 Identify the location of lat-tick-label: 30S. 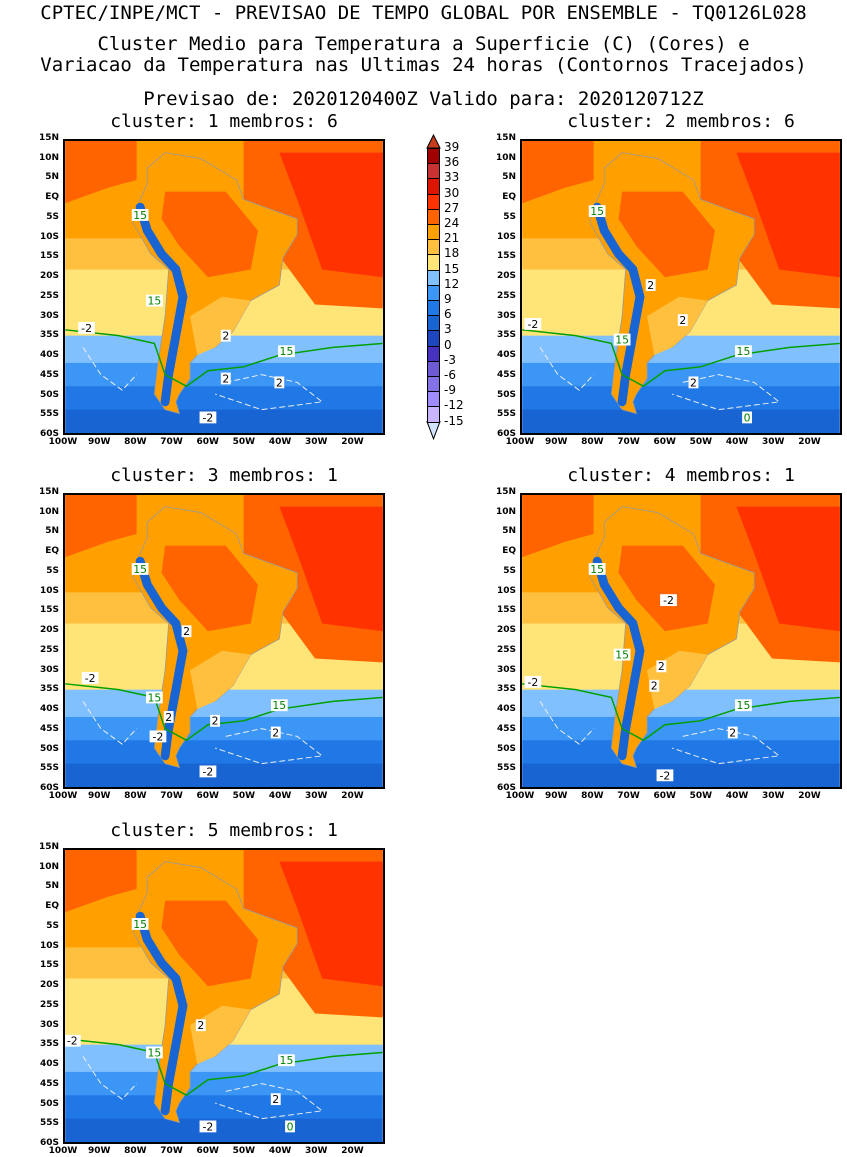
(49, 669).